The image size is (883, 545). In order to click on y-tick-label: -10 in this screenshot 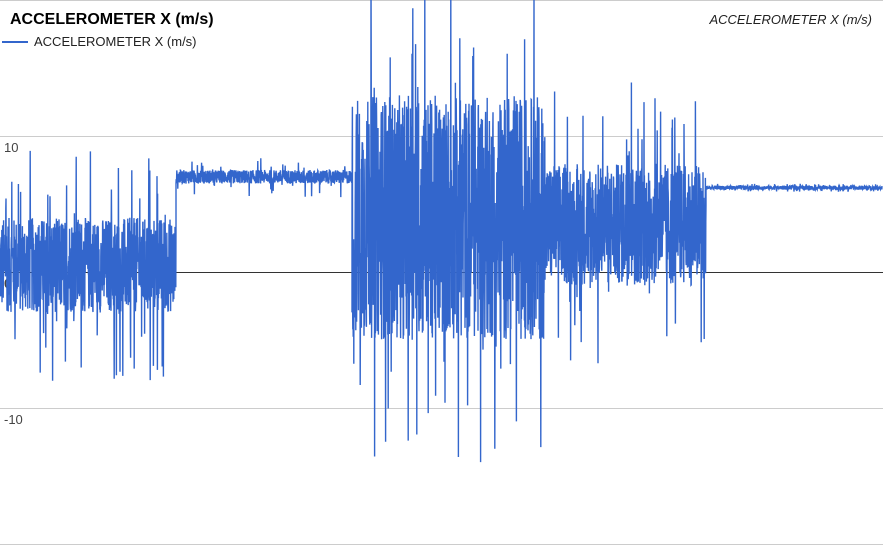, I will do `click(13, 419)`.